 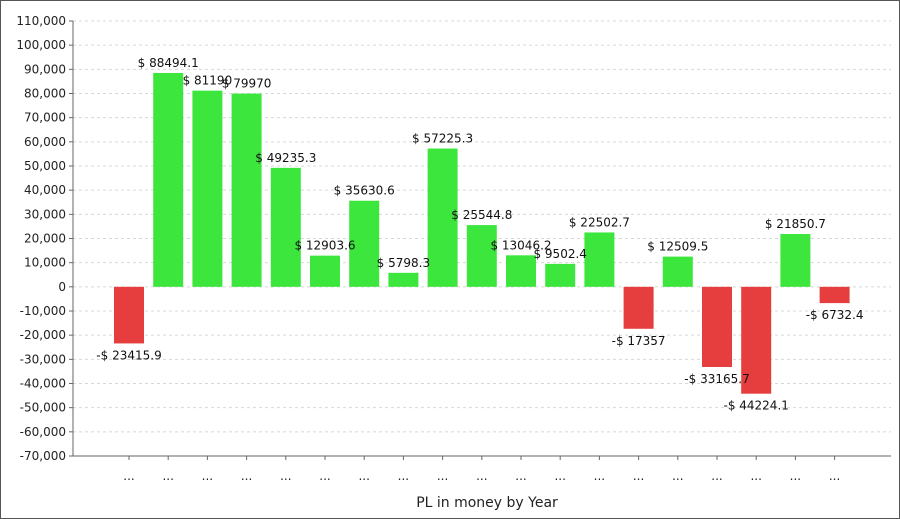 What do you see at coordinates (639, 341) in the screenshot?
I see `bar-value-label: -$ 17357` at bounding box center [639, 341].